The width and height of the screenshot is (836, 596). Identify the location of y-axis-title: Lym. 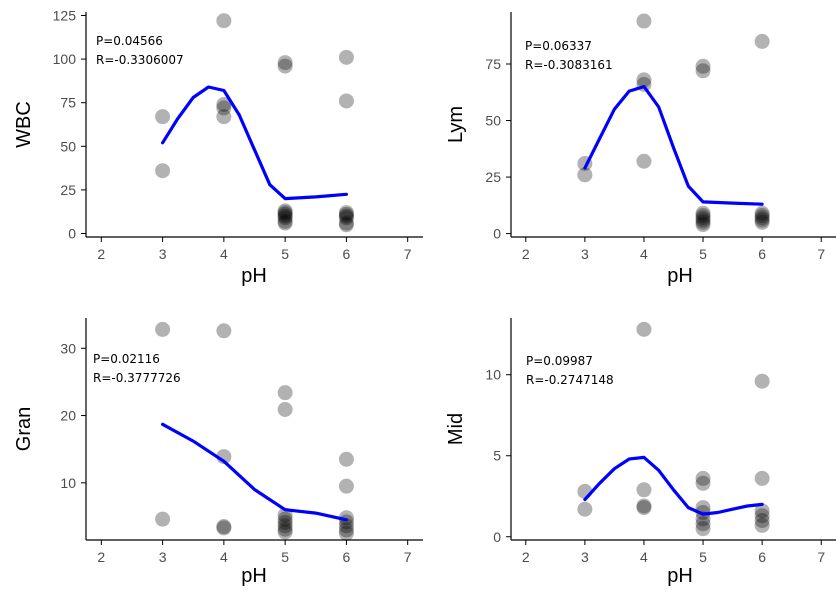
(456, 124).